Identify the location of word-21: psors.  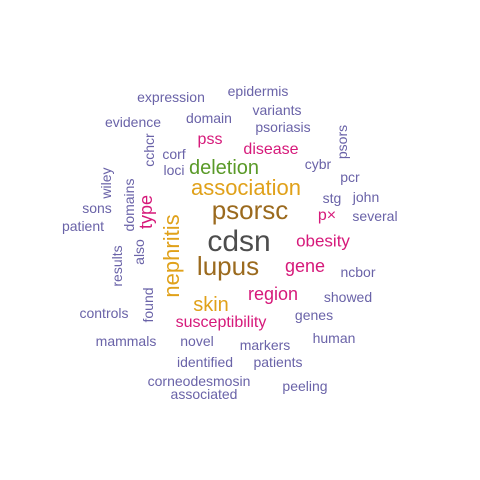
(342, 142).